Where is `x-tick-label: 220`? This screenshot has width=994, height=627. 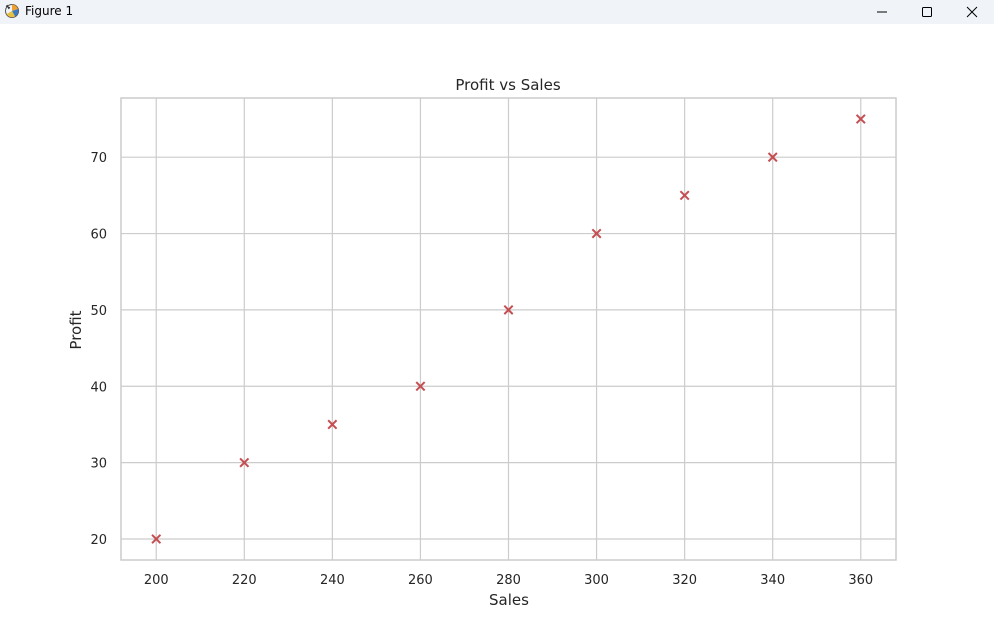
x-tick-label: 220 is located at coordinates (244, 580).